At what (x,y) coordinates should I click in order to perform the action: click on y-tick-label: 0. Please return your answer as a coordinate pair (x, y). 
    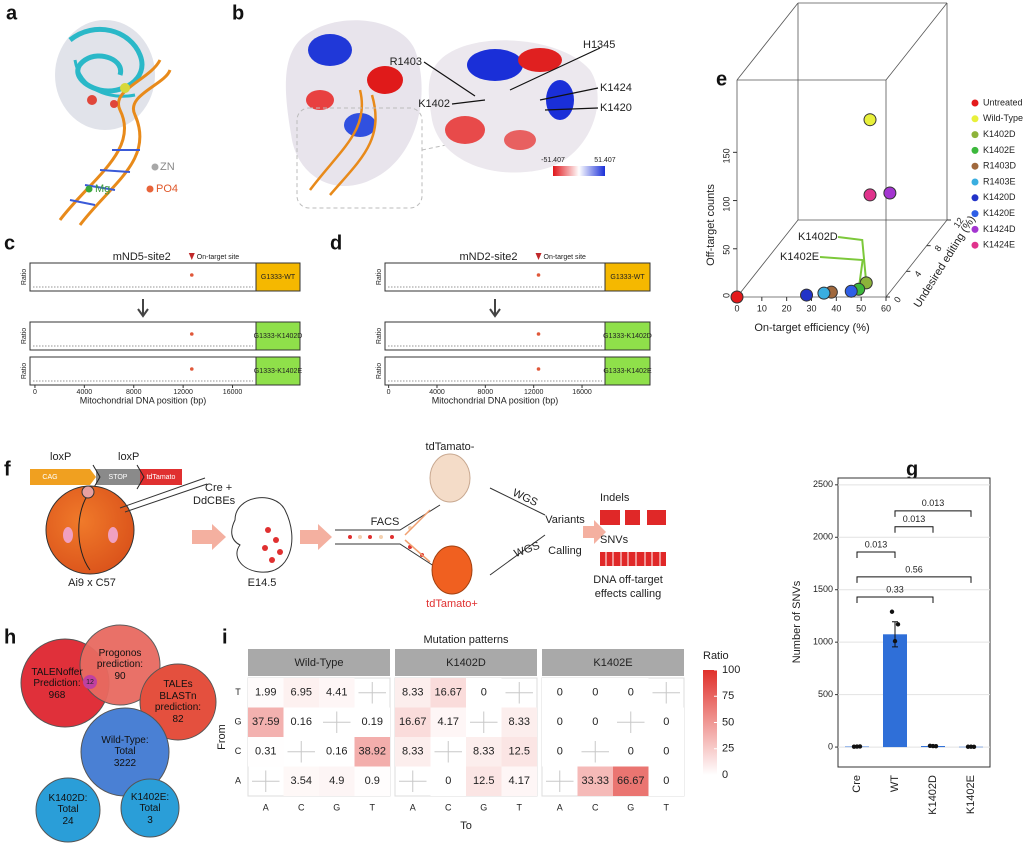
    Looking at the image, I should click on (897, 300).